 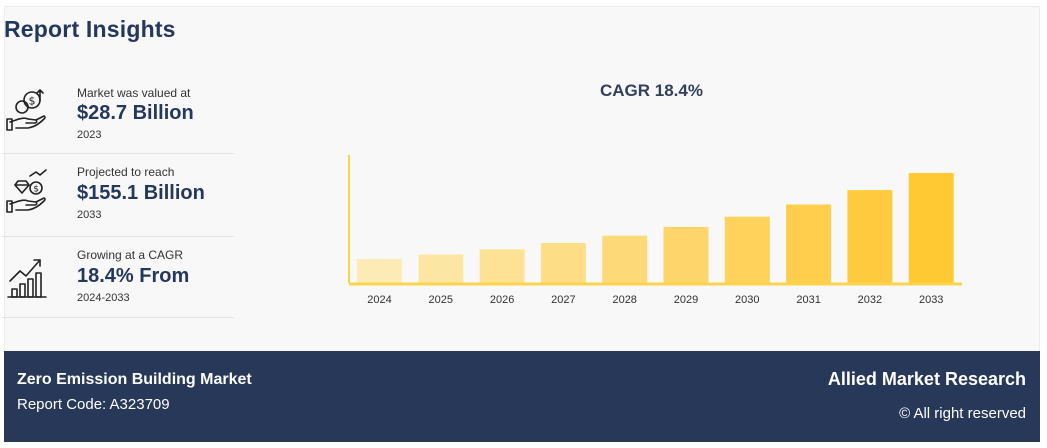 I want to click on bar-2025, so click(x=441, y=268).